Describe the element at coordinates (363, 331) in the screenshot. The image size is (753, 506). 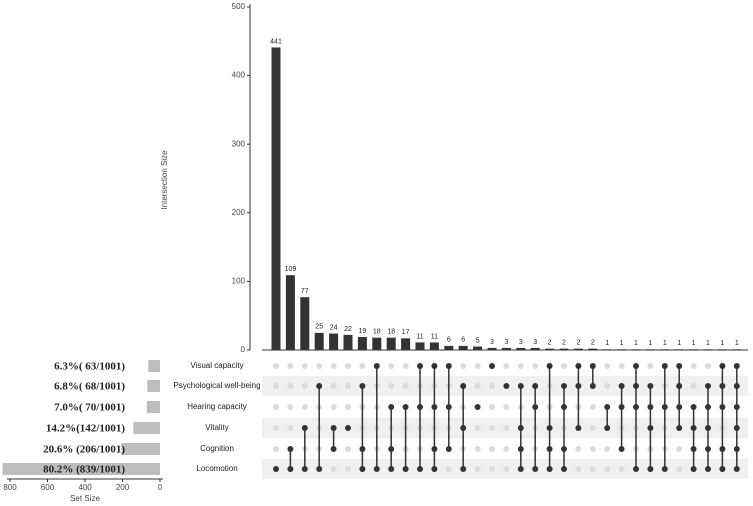
I see `bar-label: 19` at that location.